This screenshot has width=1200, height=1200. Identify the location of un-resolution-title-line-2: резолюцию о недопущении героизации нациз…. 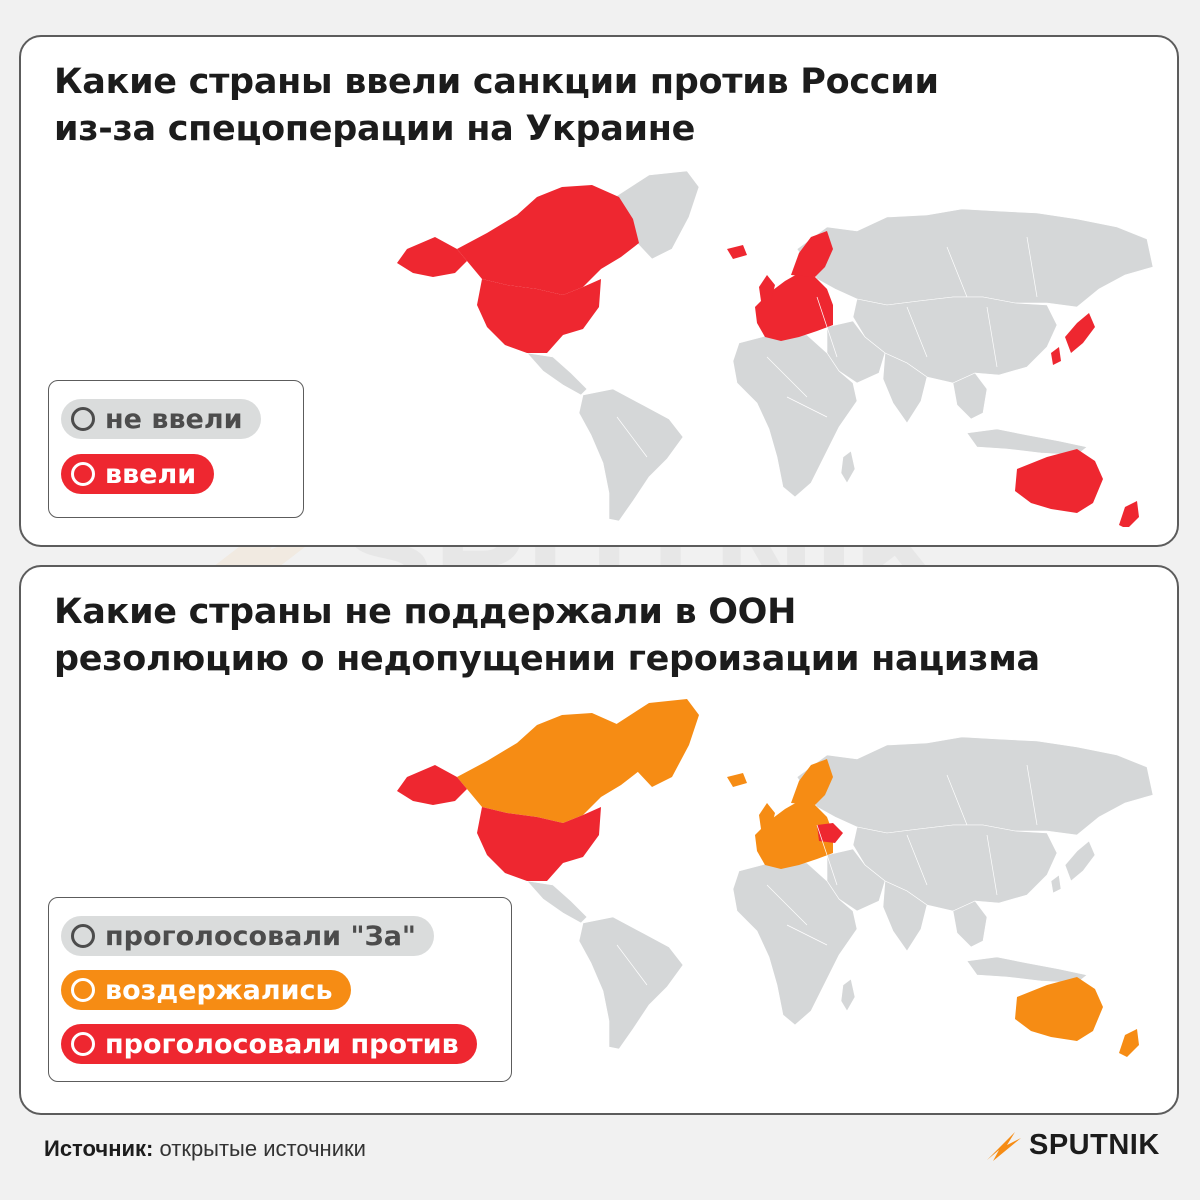
(547, 659).